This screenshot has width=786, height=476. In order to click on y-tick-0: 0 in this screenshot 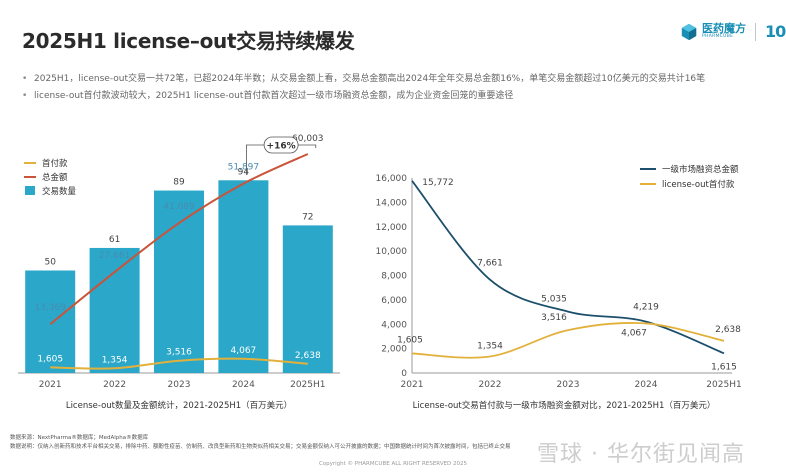, I will do `click(404, 374)`.